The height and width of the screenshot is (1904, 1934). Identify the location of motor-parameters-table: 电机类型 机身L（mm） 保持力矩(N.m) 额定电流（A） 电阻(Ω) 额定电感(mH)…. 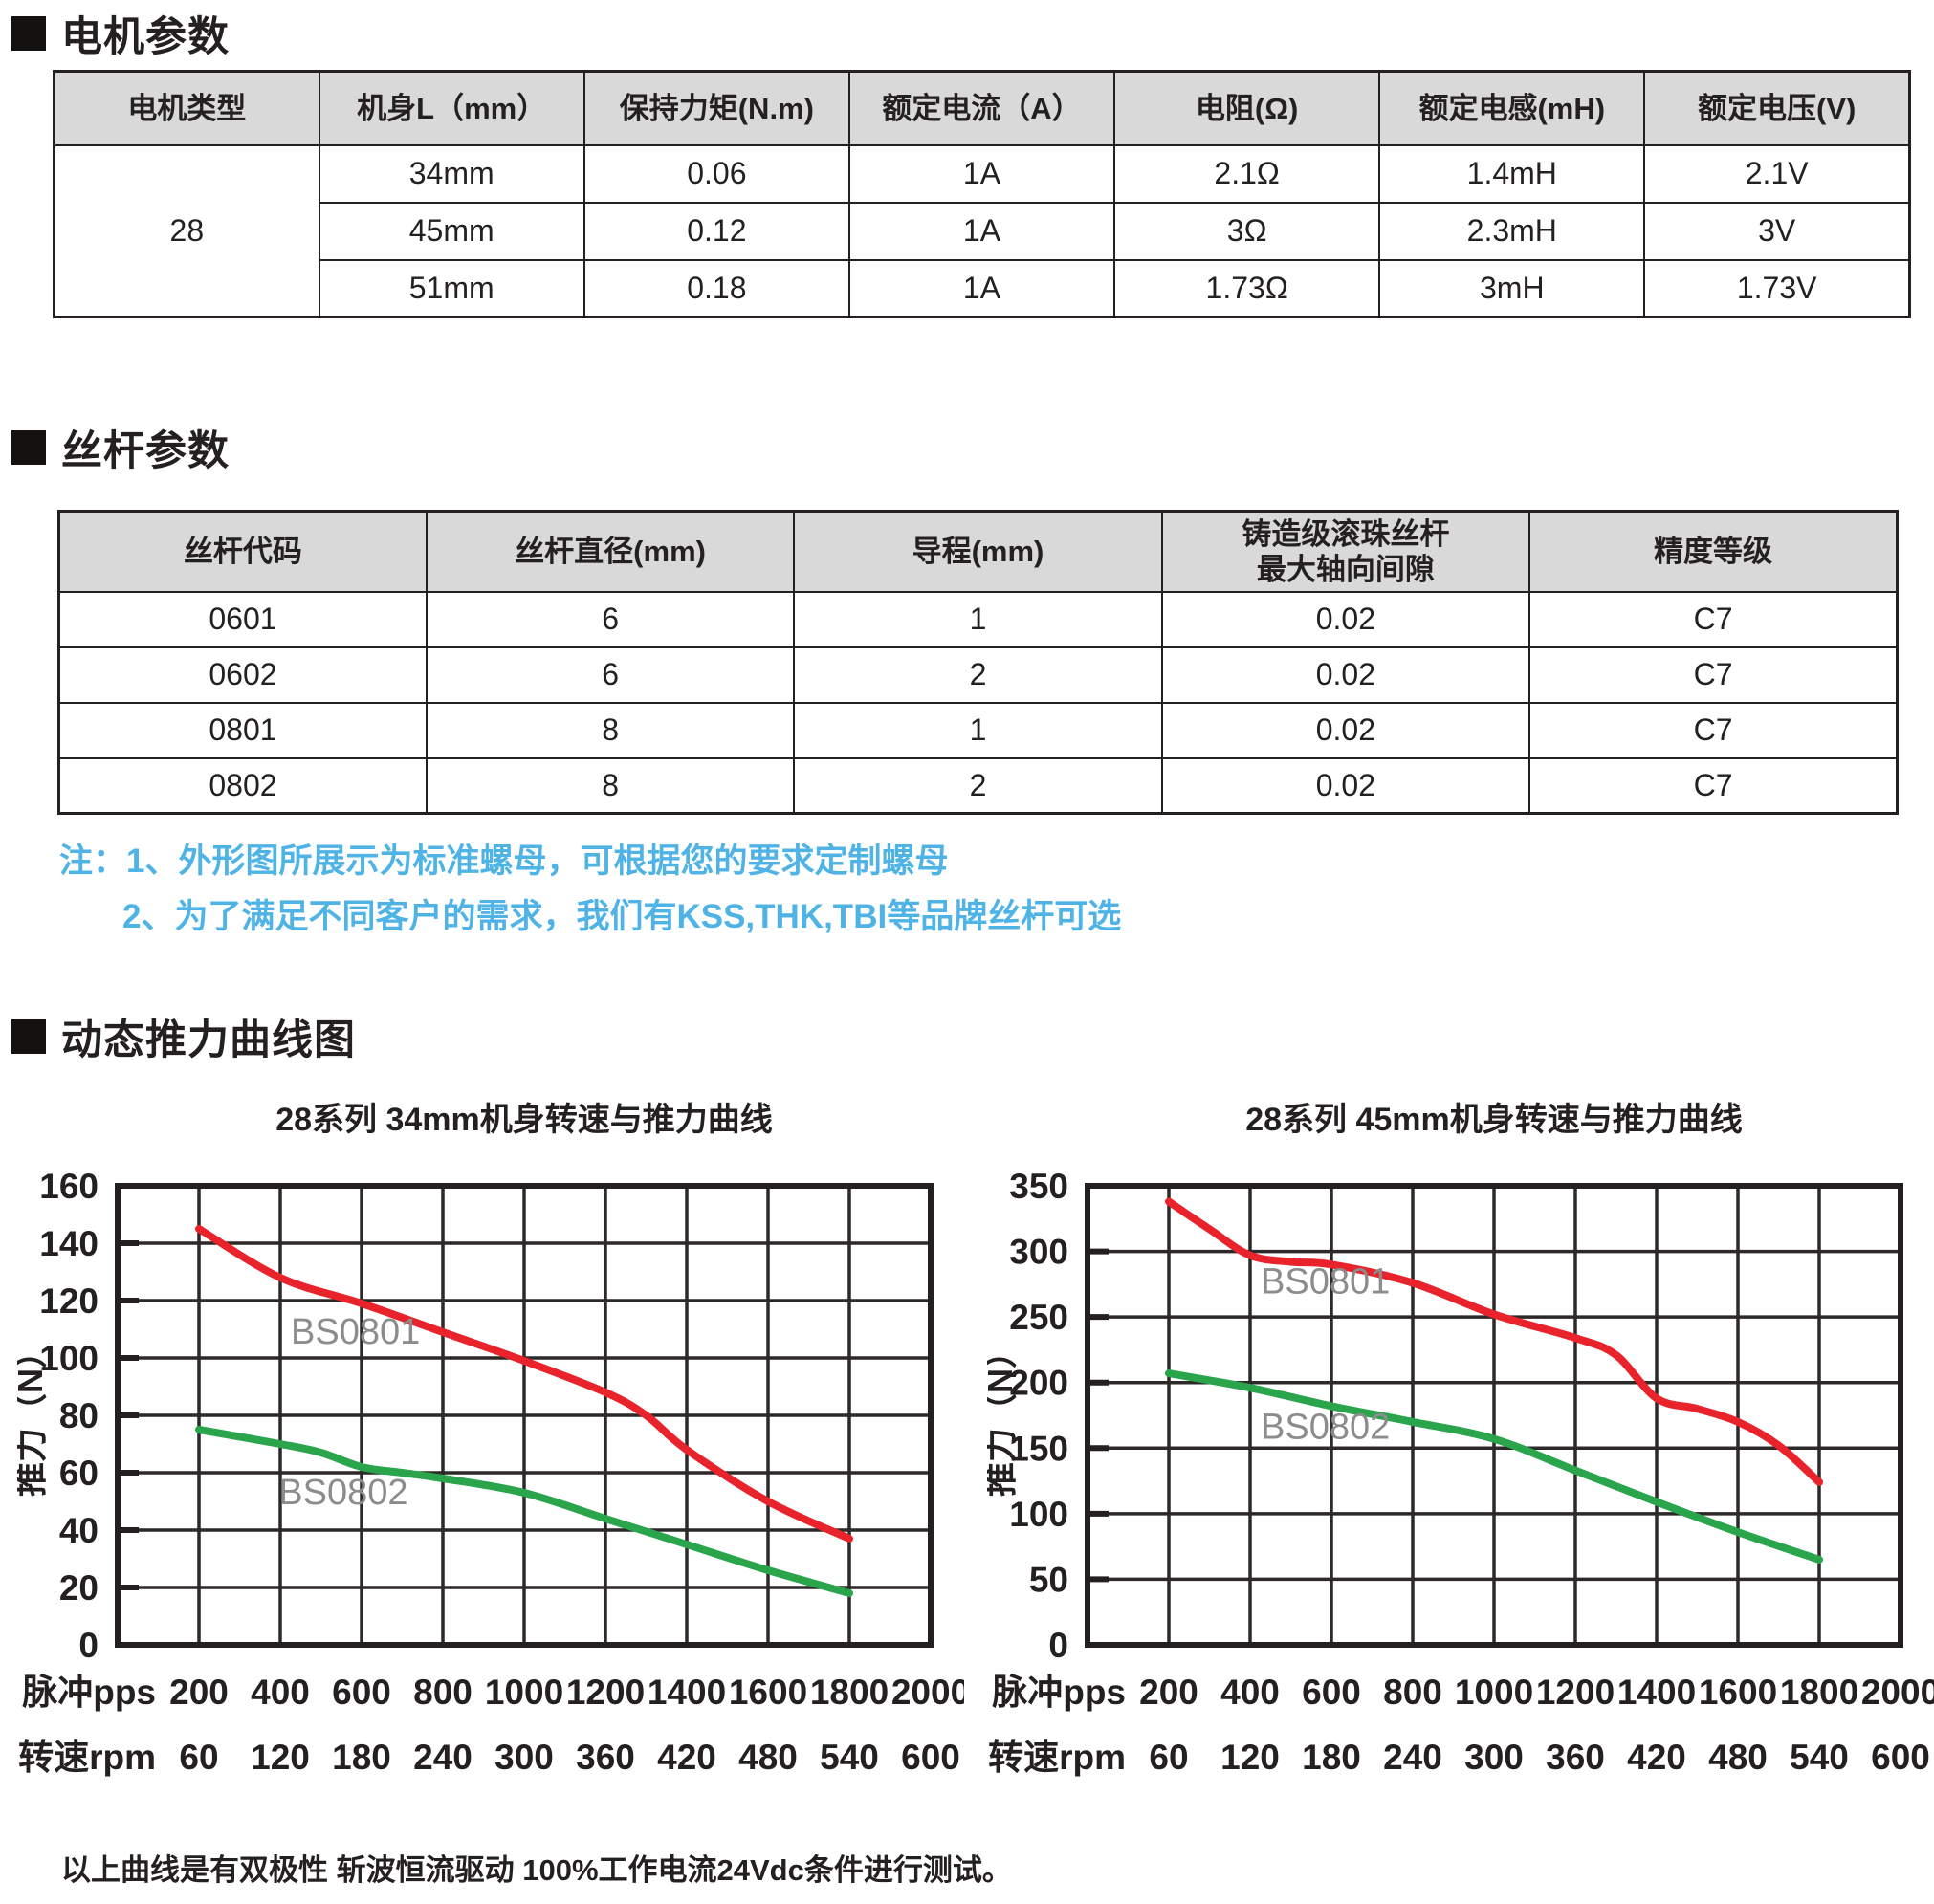
(982, 194).